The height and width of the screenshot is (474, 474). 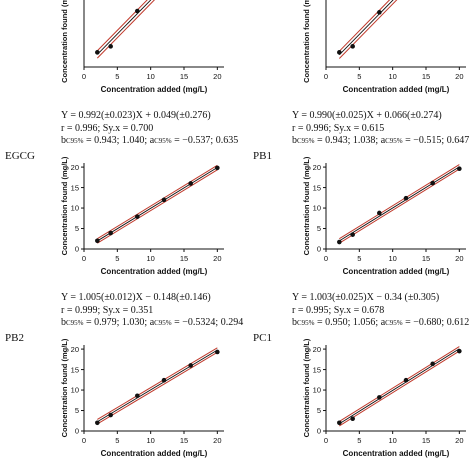 What do you see at coordinates (262, 338) in the screenshot?
I see `panel-label-pc1: PC1` at bounding box center [262, 338].